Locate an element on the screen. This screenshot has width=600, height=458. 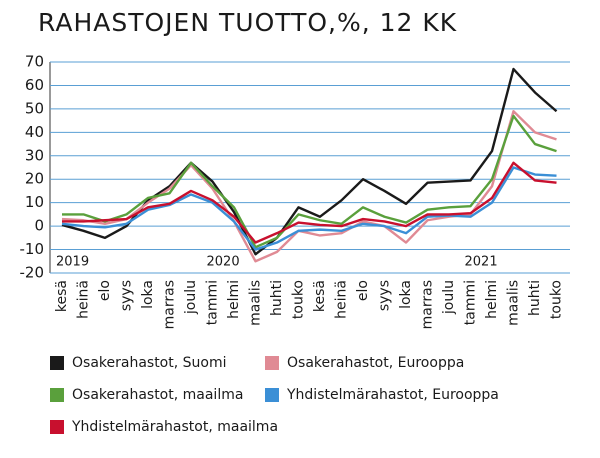
chart-title: RAHASTOJEN TUOTTO,%, 12 KK is located at coordinates (247, 22).